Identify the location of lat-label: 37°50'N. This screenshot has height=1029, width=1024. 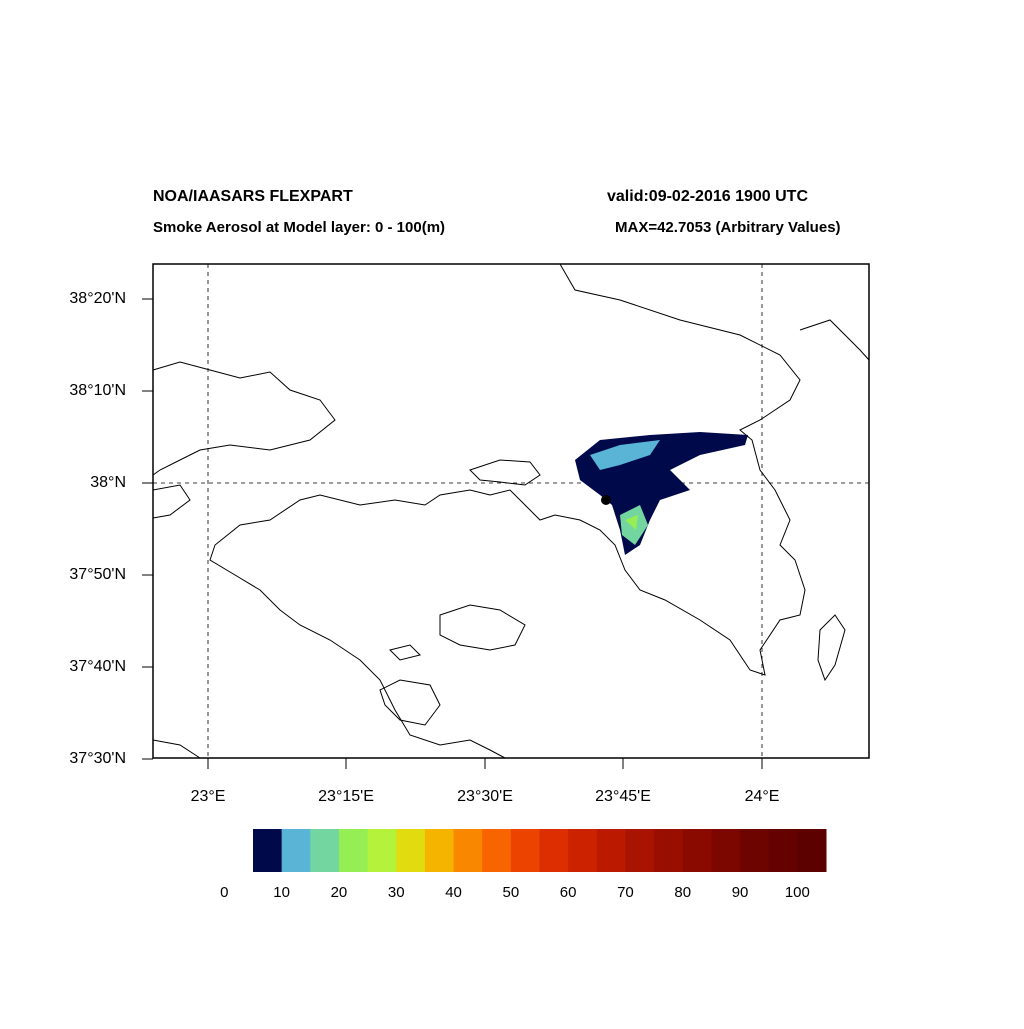
(97, 574).